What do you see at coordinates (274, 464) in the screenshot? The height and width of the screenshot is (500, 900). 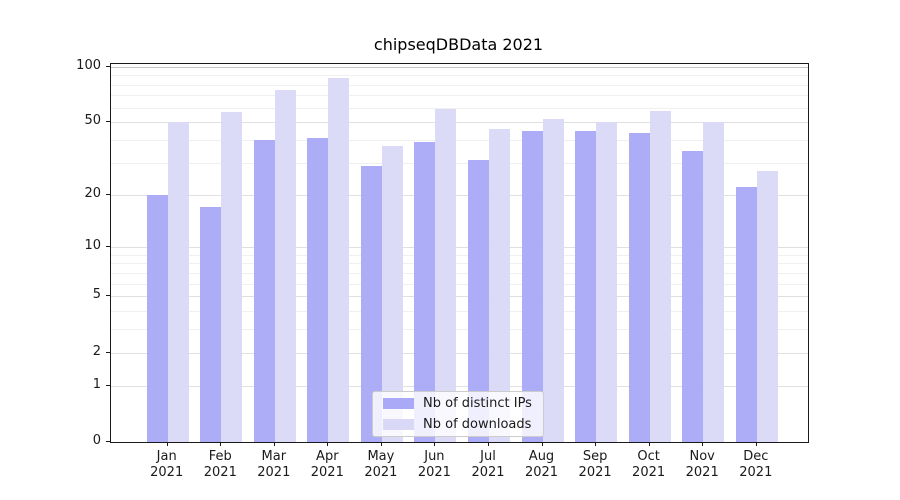 I see `x-tick-label: Mar 2021` at bounding box center [274, 464].